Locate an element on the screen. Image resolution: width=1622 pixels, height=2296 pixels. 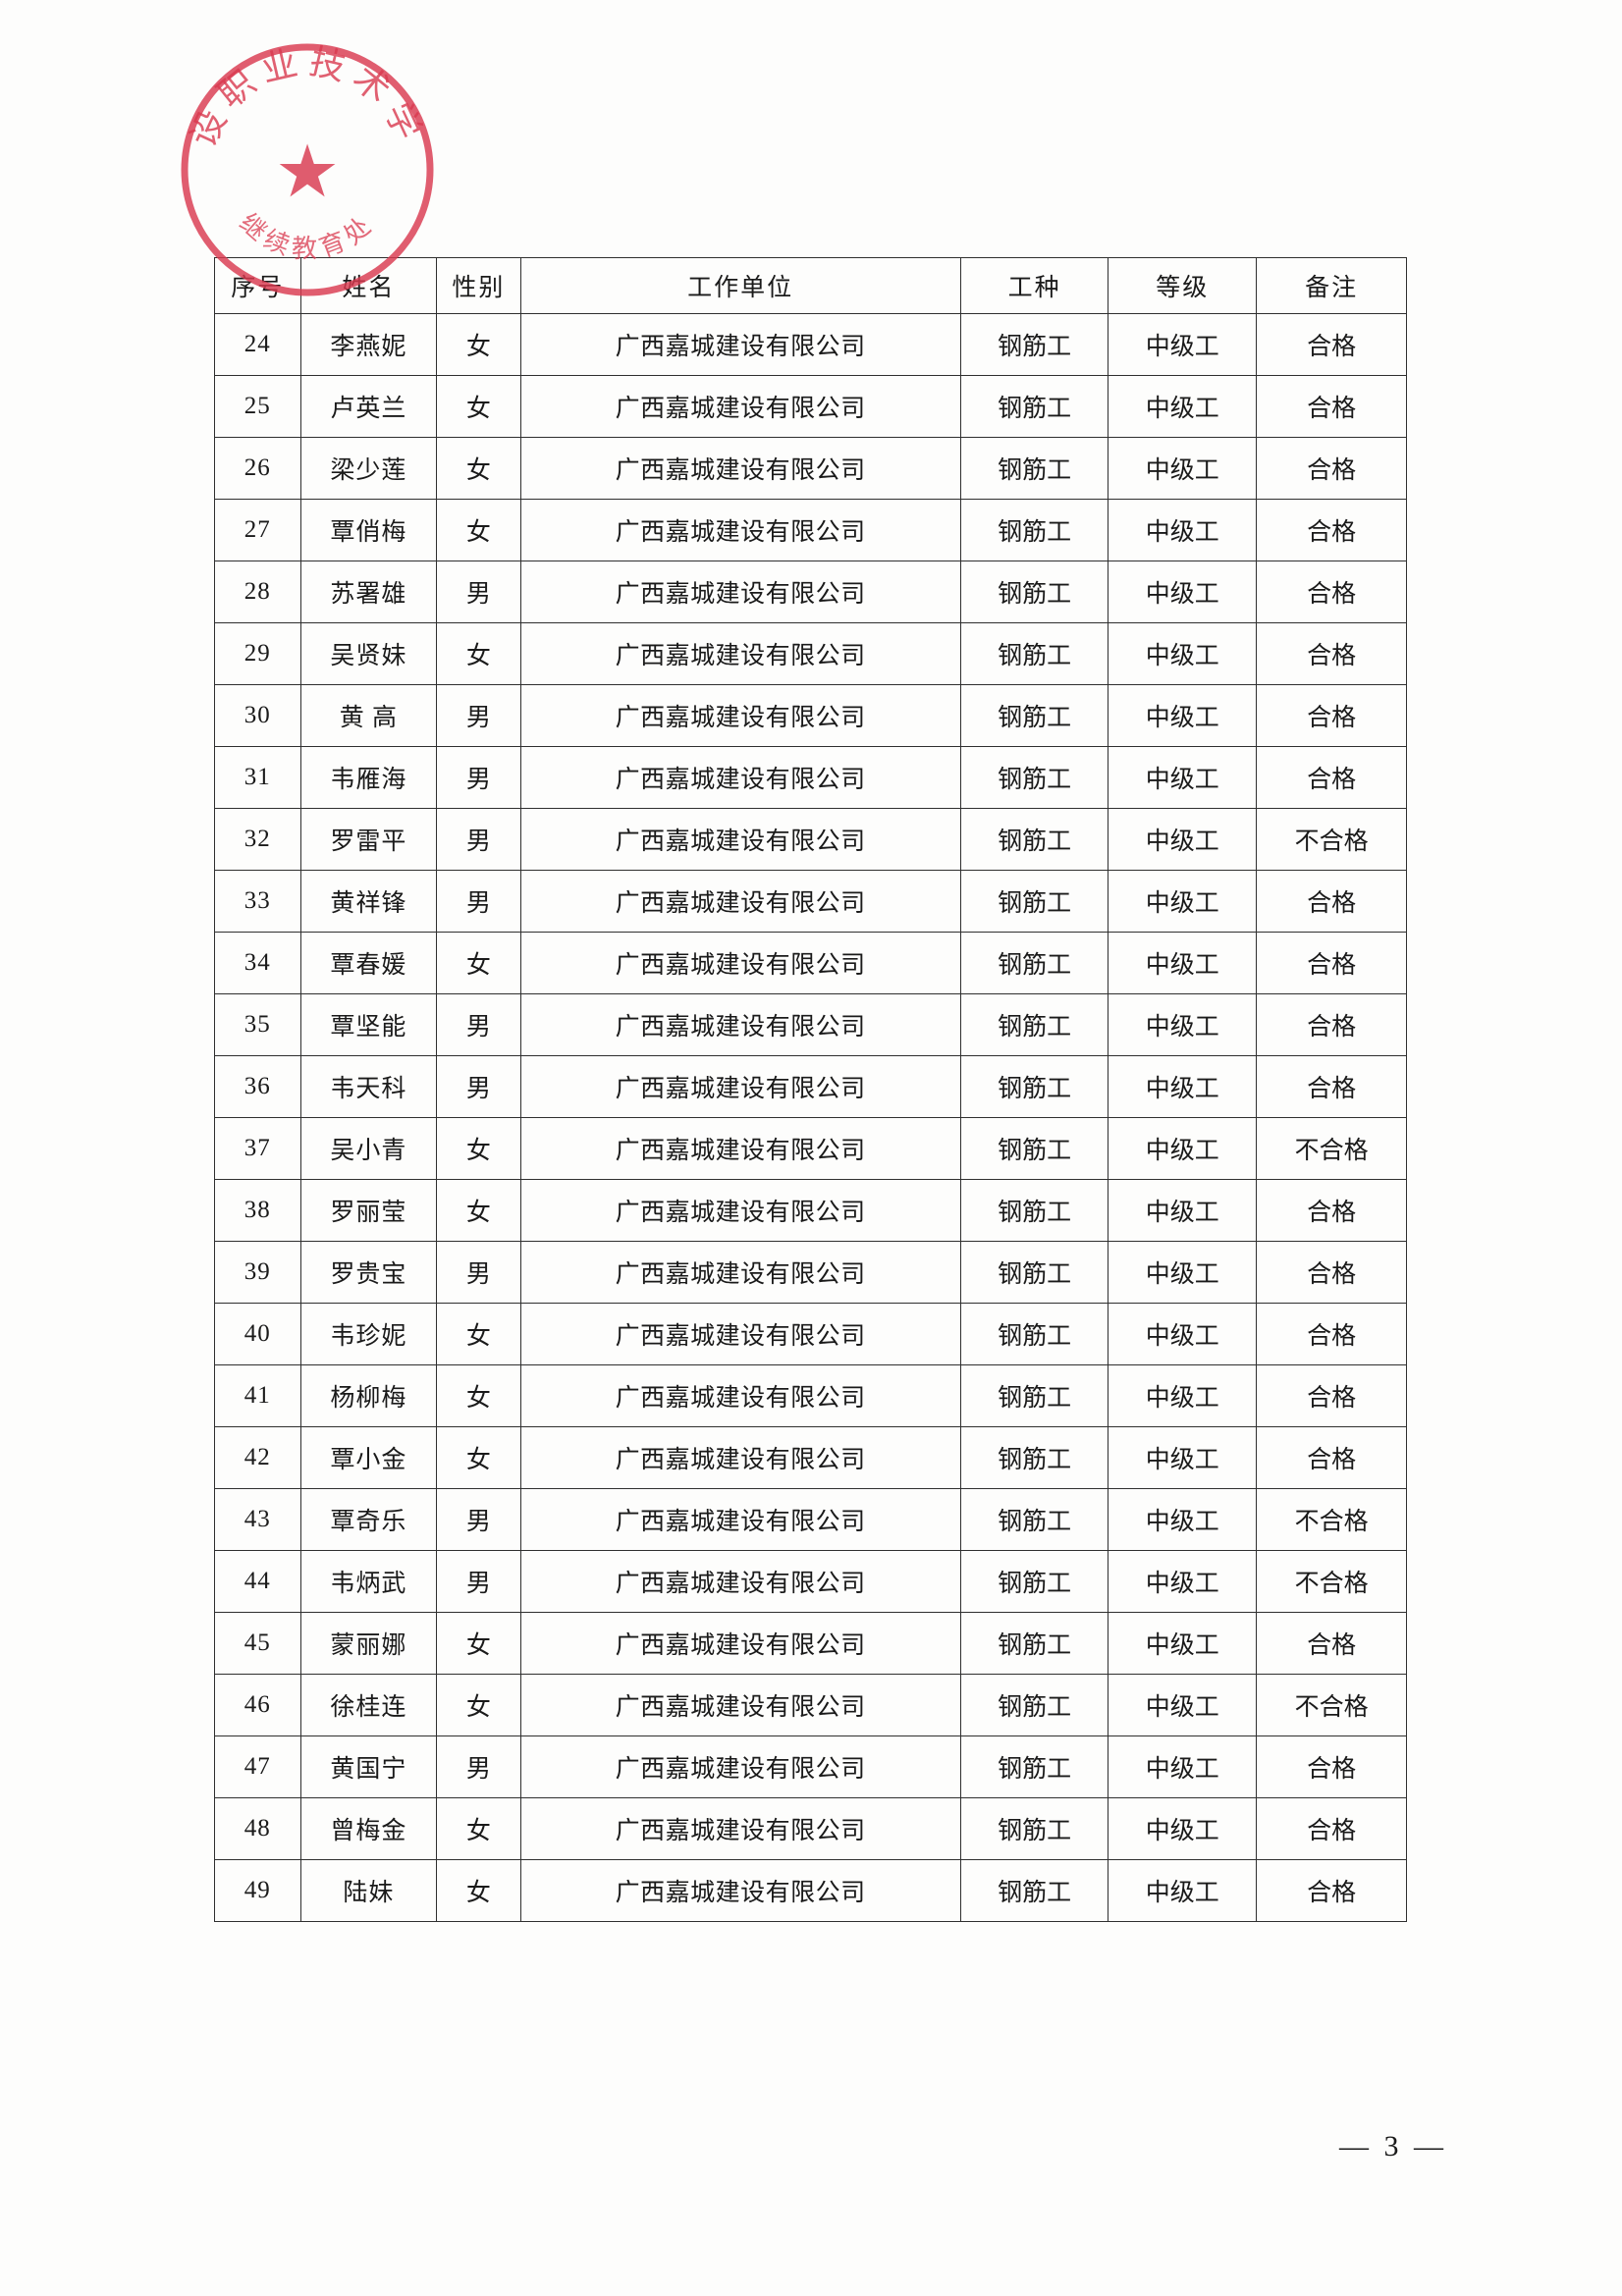
cell-seq: 27 is located at coordinates (257, 530).